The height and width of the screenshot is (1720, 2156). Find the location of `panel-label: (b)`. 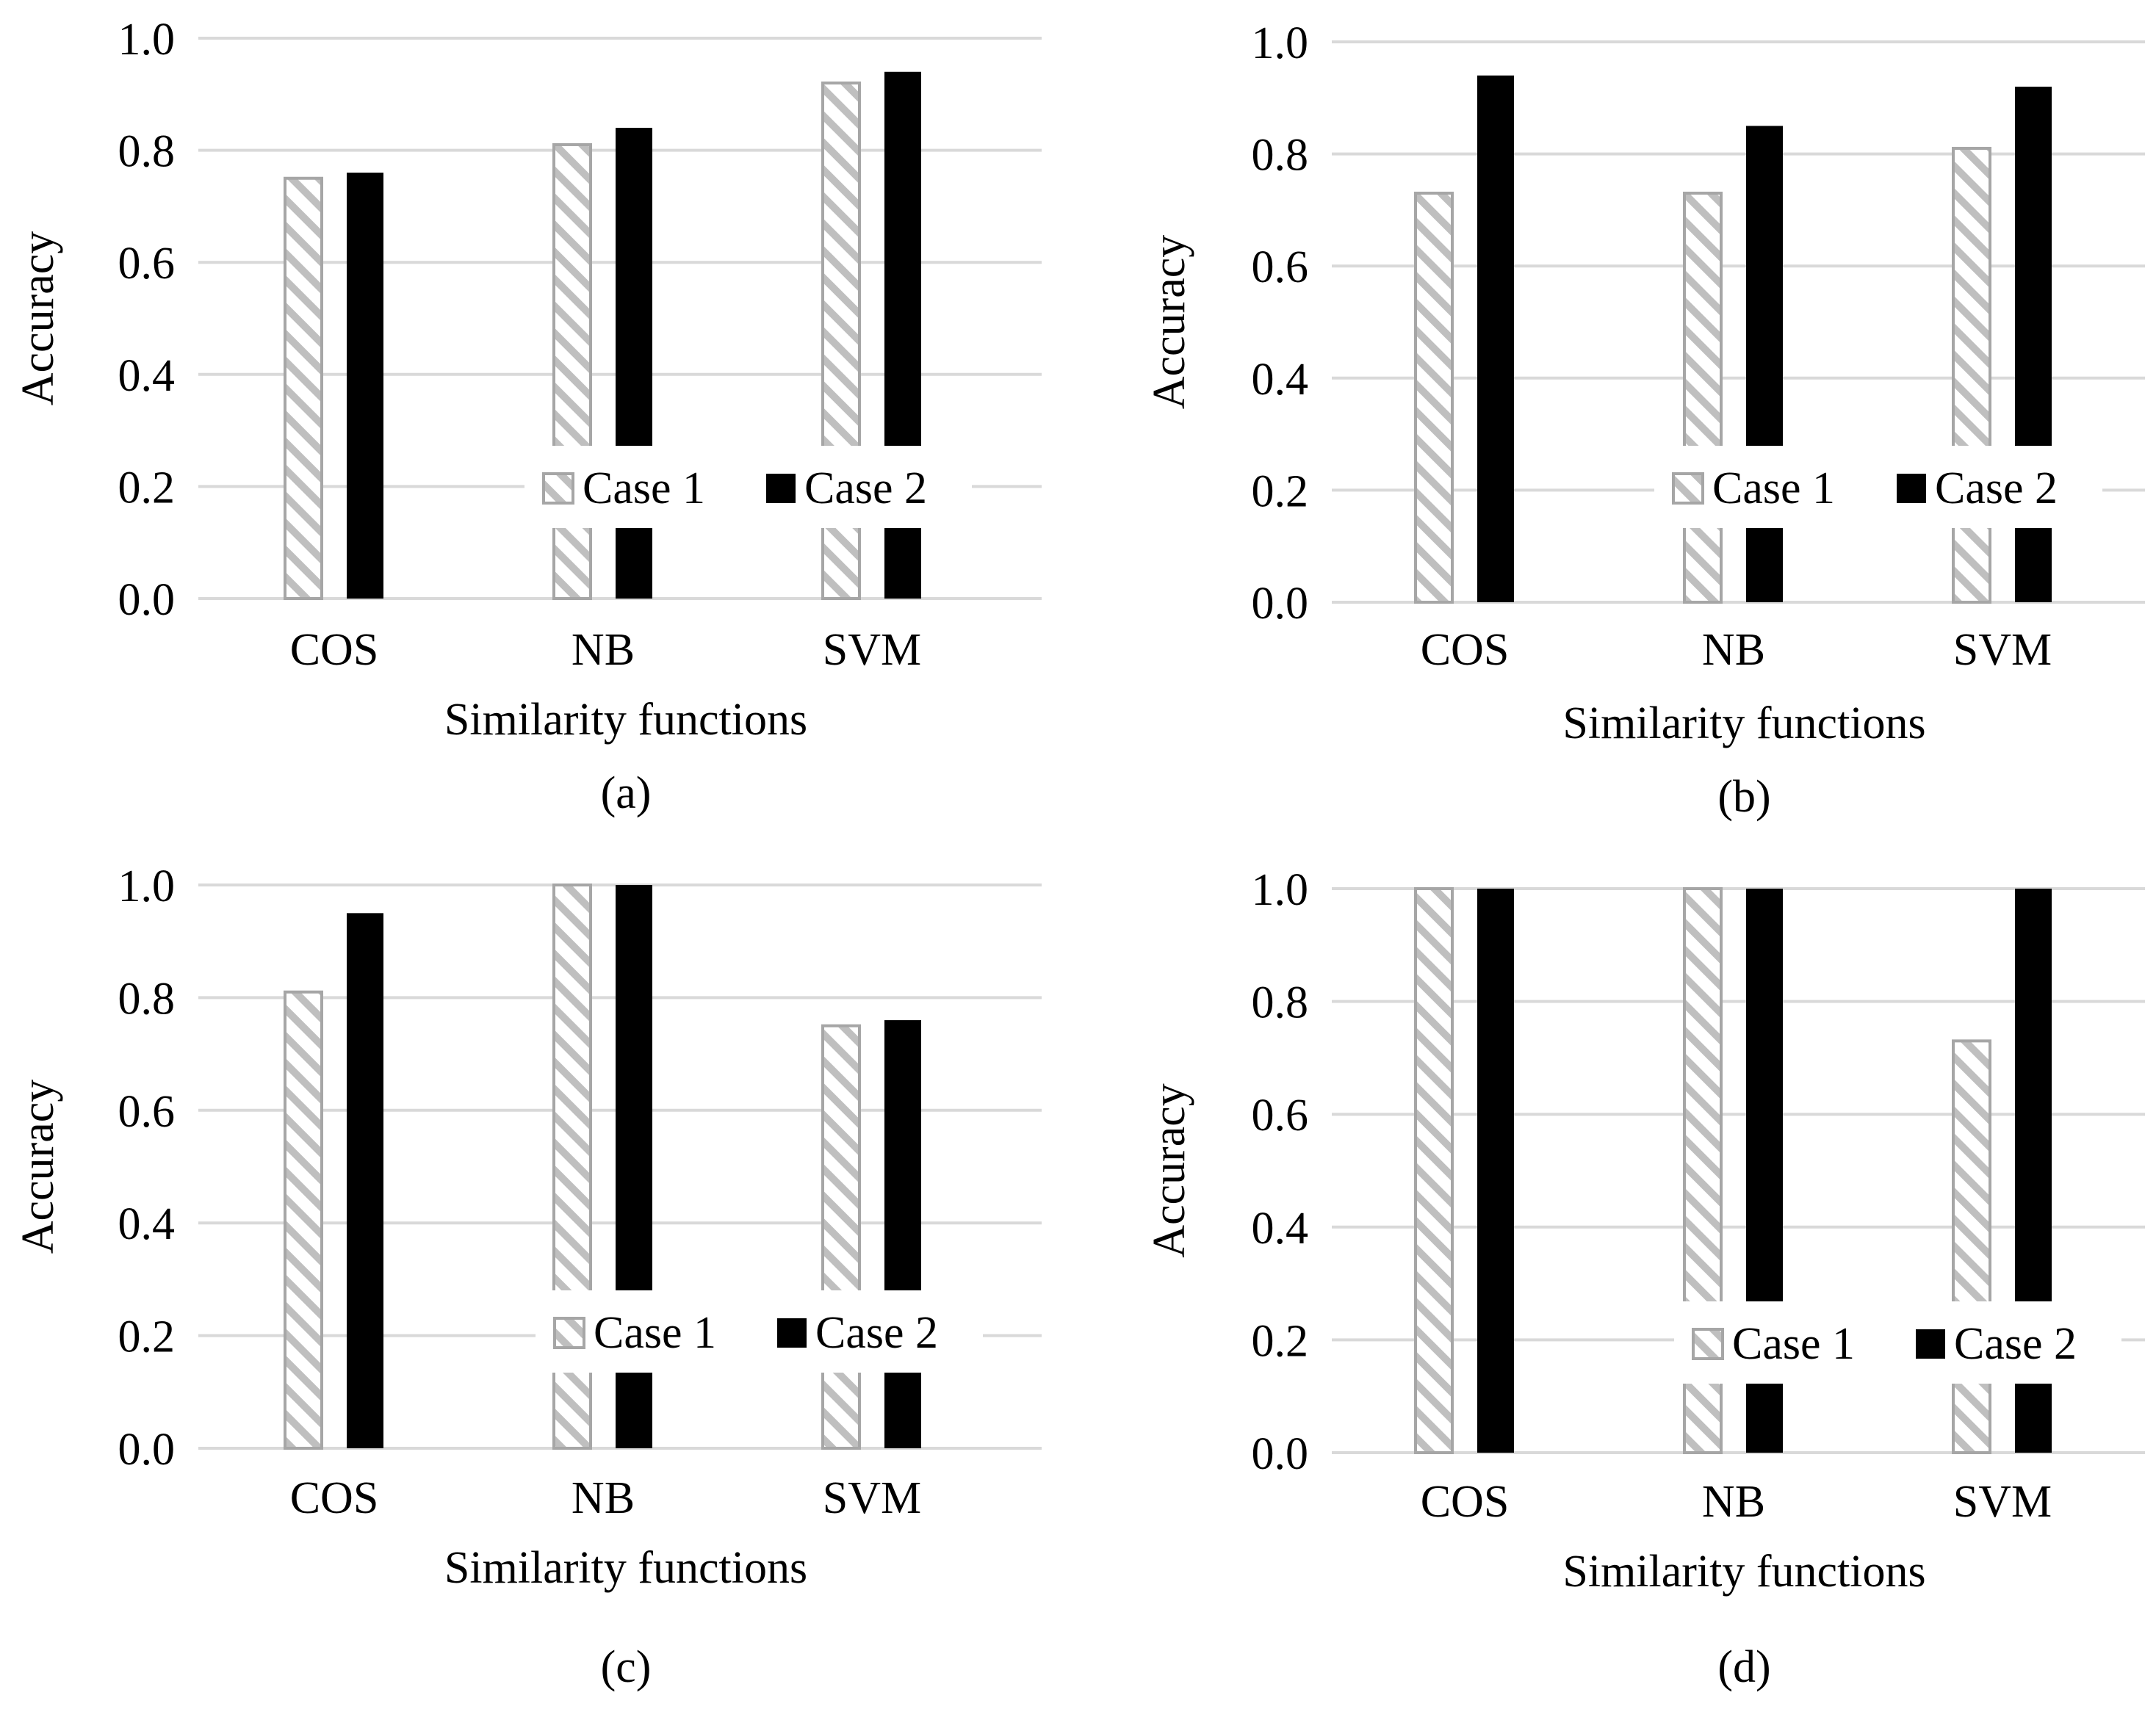

panel-label: (b) is located at coordinates (1743, 797).